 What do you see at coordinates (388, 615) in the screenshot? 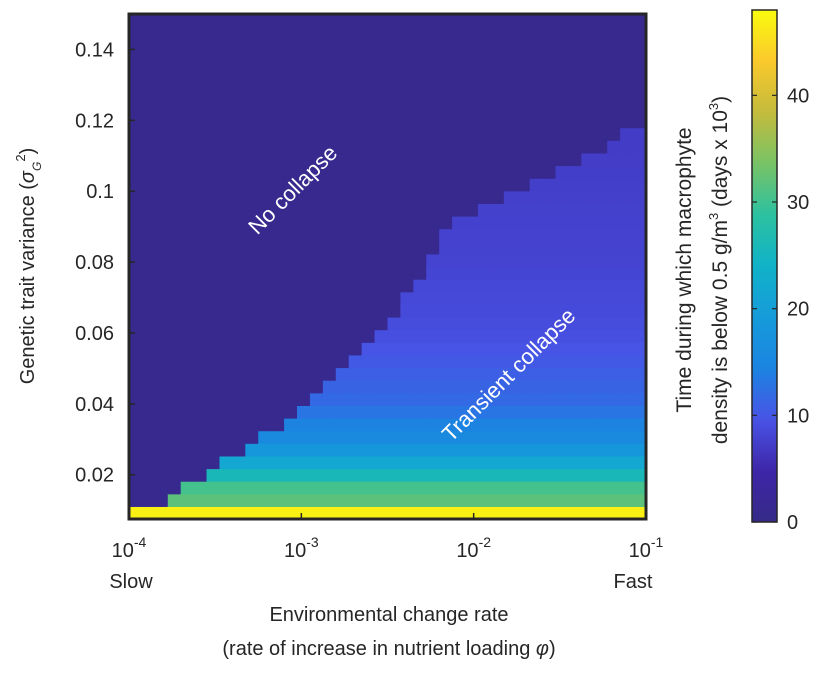
I see `x-axis-label-line1: Environmental change rate` at bounding box center [388, 615].